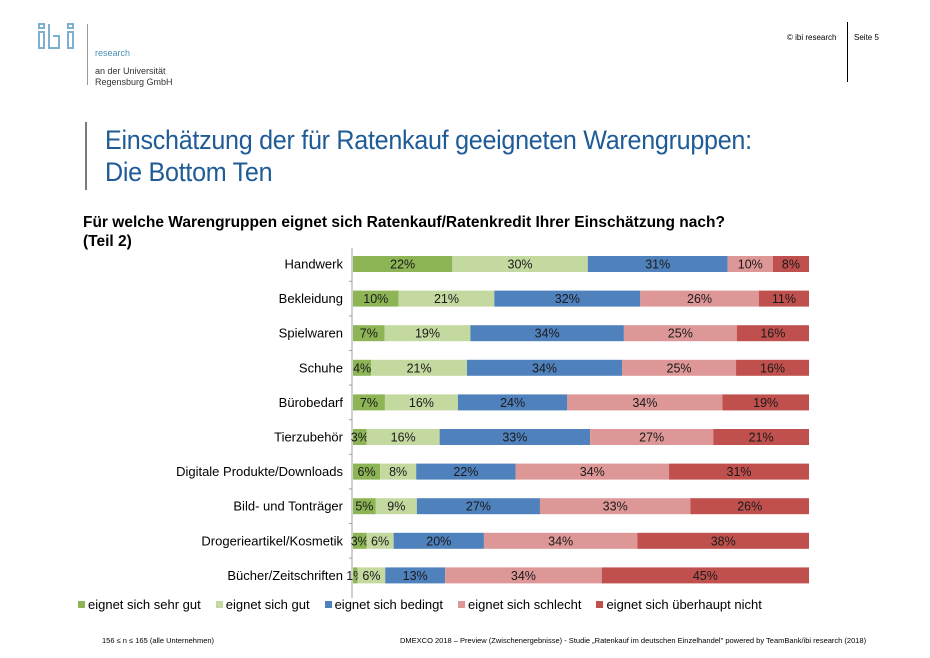 This screenshot has height=658, width=930. Describe the element at coordinates (134, 77) in the screenshot. I see `logo-university-text: an der Universität Regensburg GmbH` at that location.